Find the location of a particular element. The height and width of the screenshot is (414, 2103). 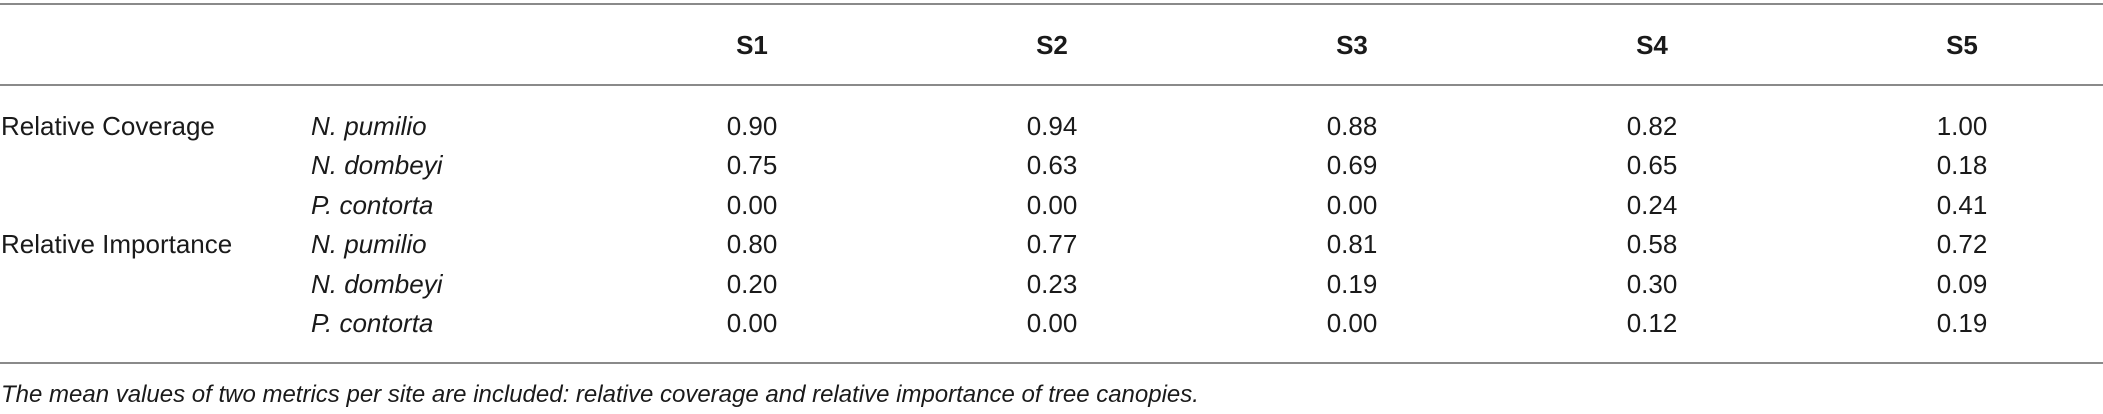

column-header-s2: S2 is located at coordinates (1052, 45).